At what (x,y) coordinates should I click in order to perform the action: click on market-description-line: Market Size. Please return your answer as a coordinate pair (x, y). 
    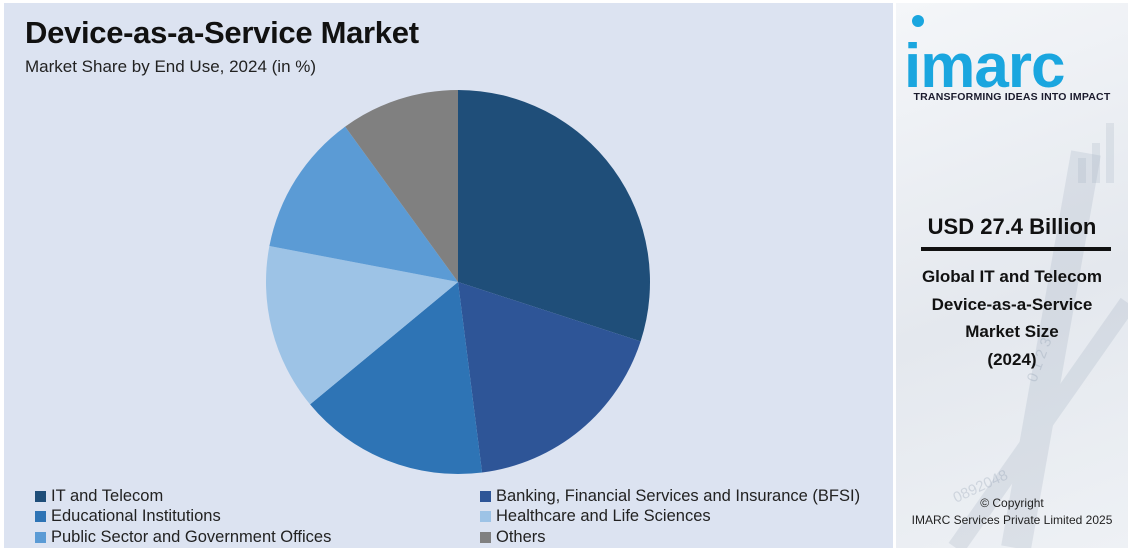
    Looking at the image, I should click on (1012, 331).